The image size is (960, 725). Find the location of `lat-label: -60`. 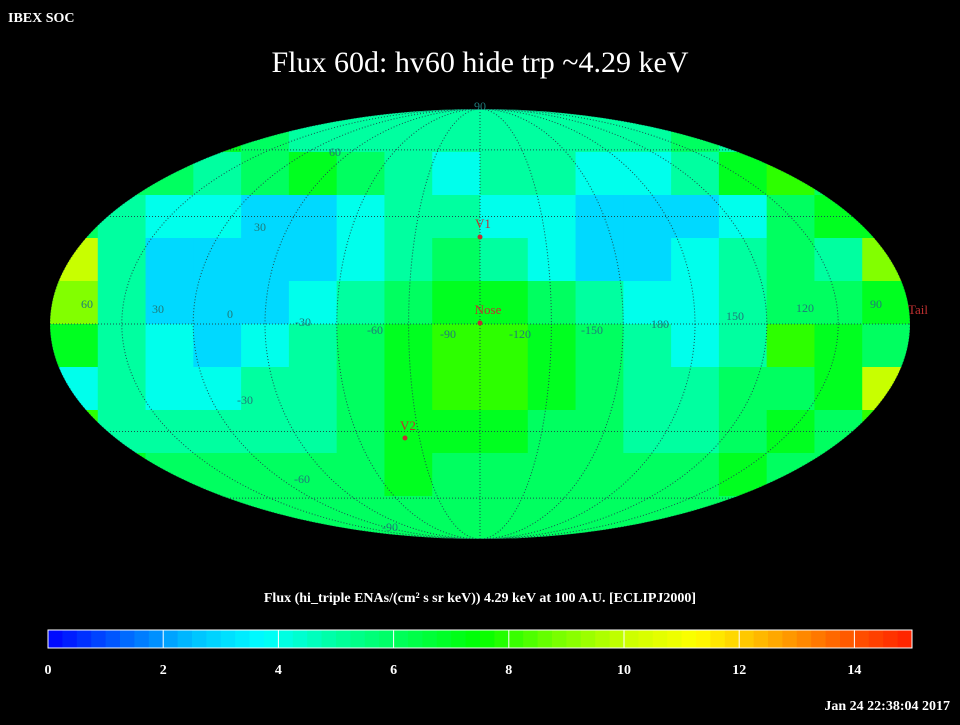

lat-label: -60 is located at coordinates (302, 479).